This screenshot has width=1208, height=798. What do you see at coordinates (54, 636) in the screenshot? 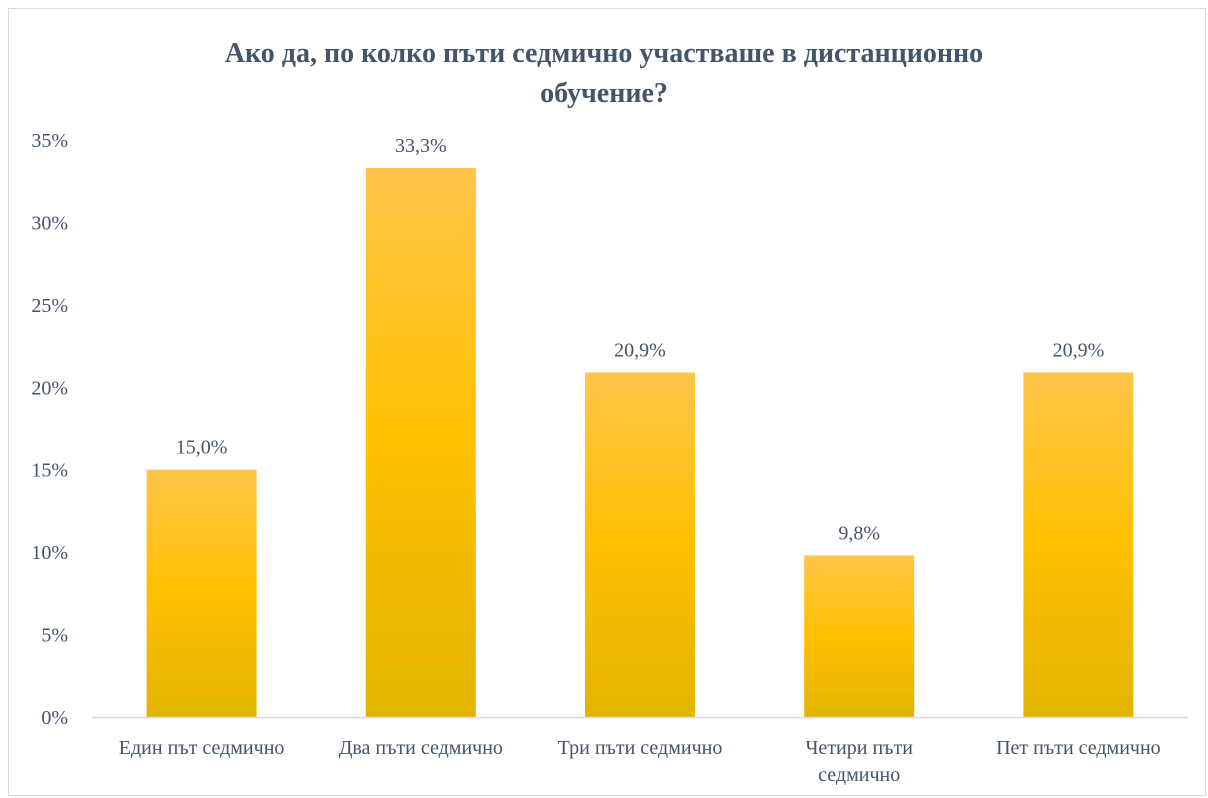
I see `y-tick-label: 5%` at bounding box center [54, 636].